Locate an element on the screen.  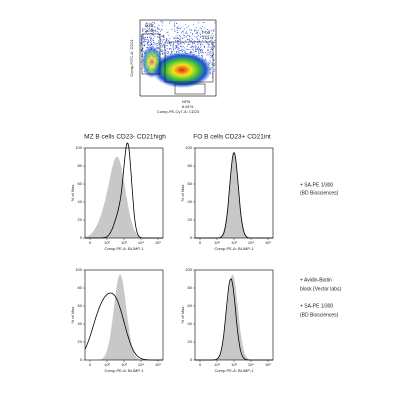
column-title: FO B cells CD23+ CD21int is located at coordinates (232, 137).